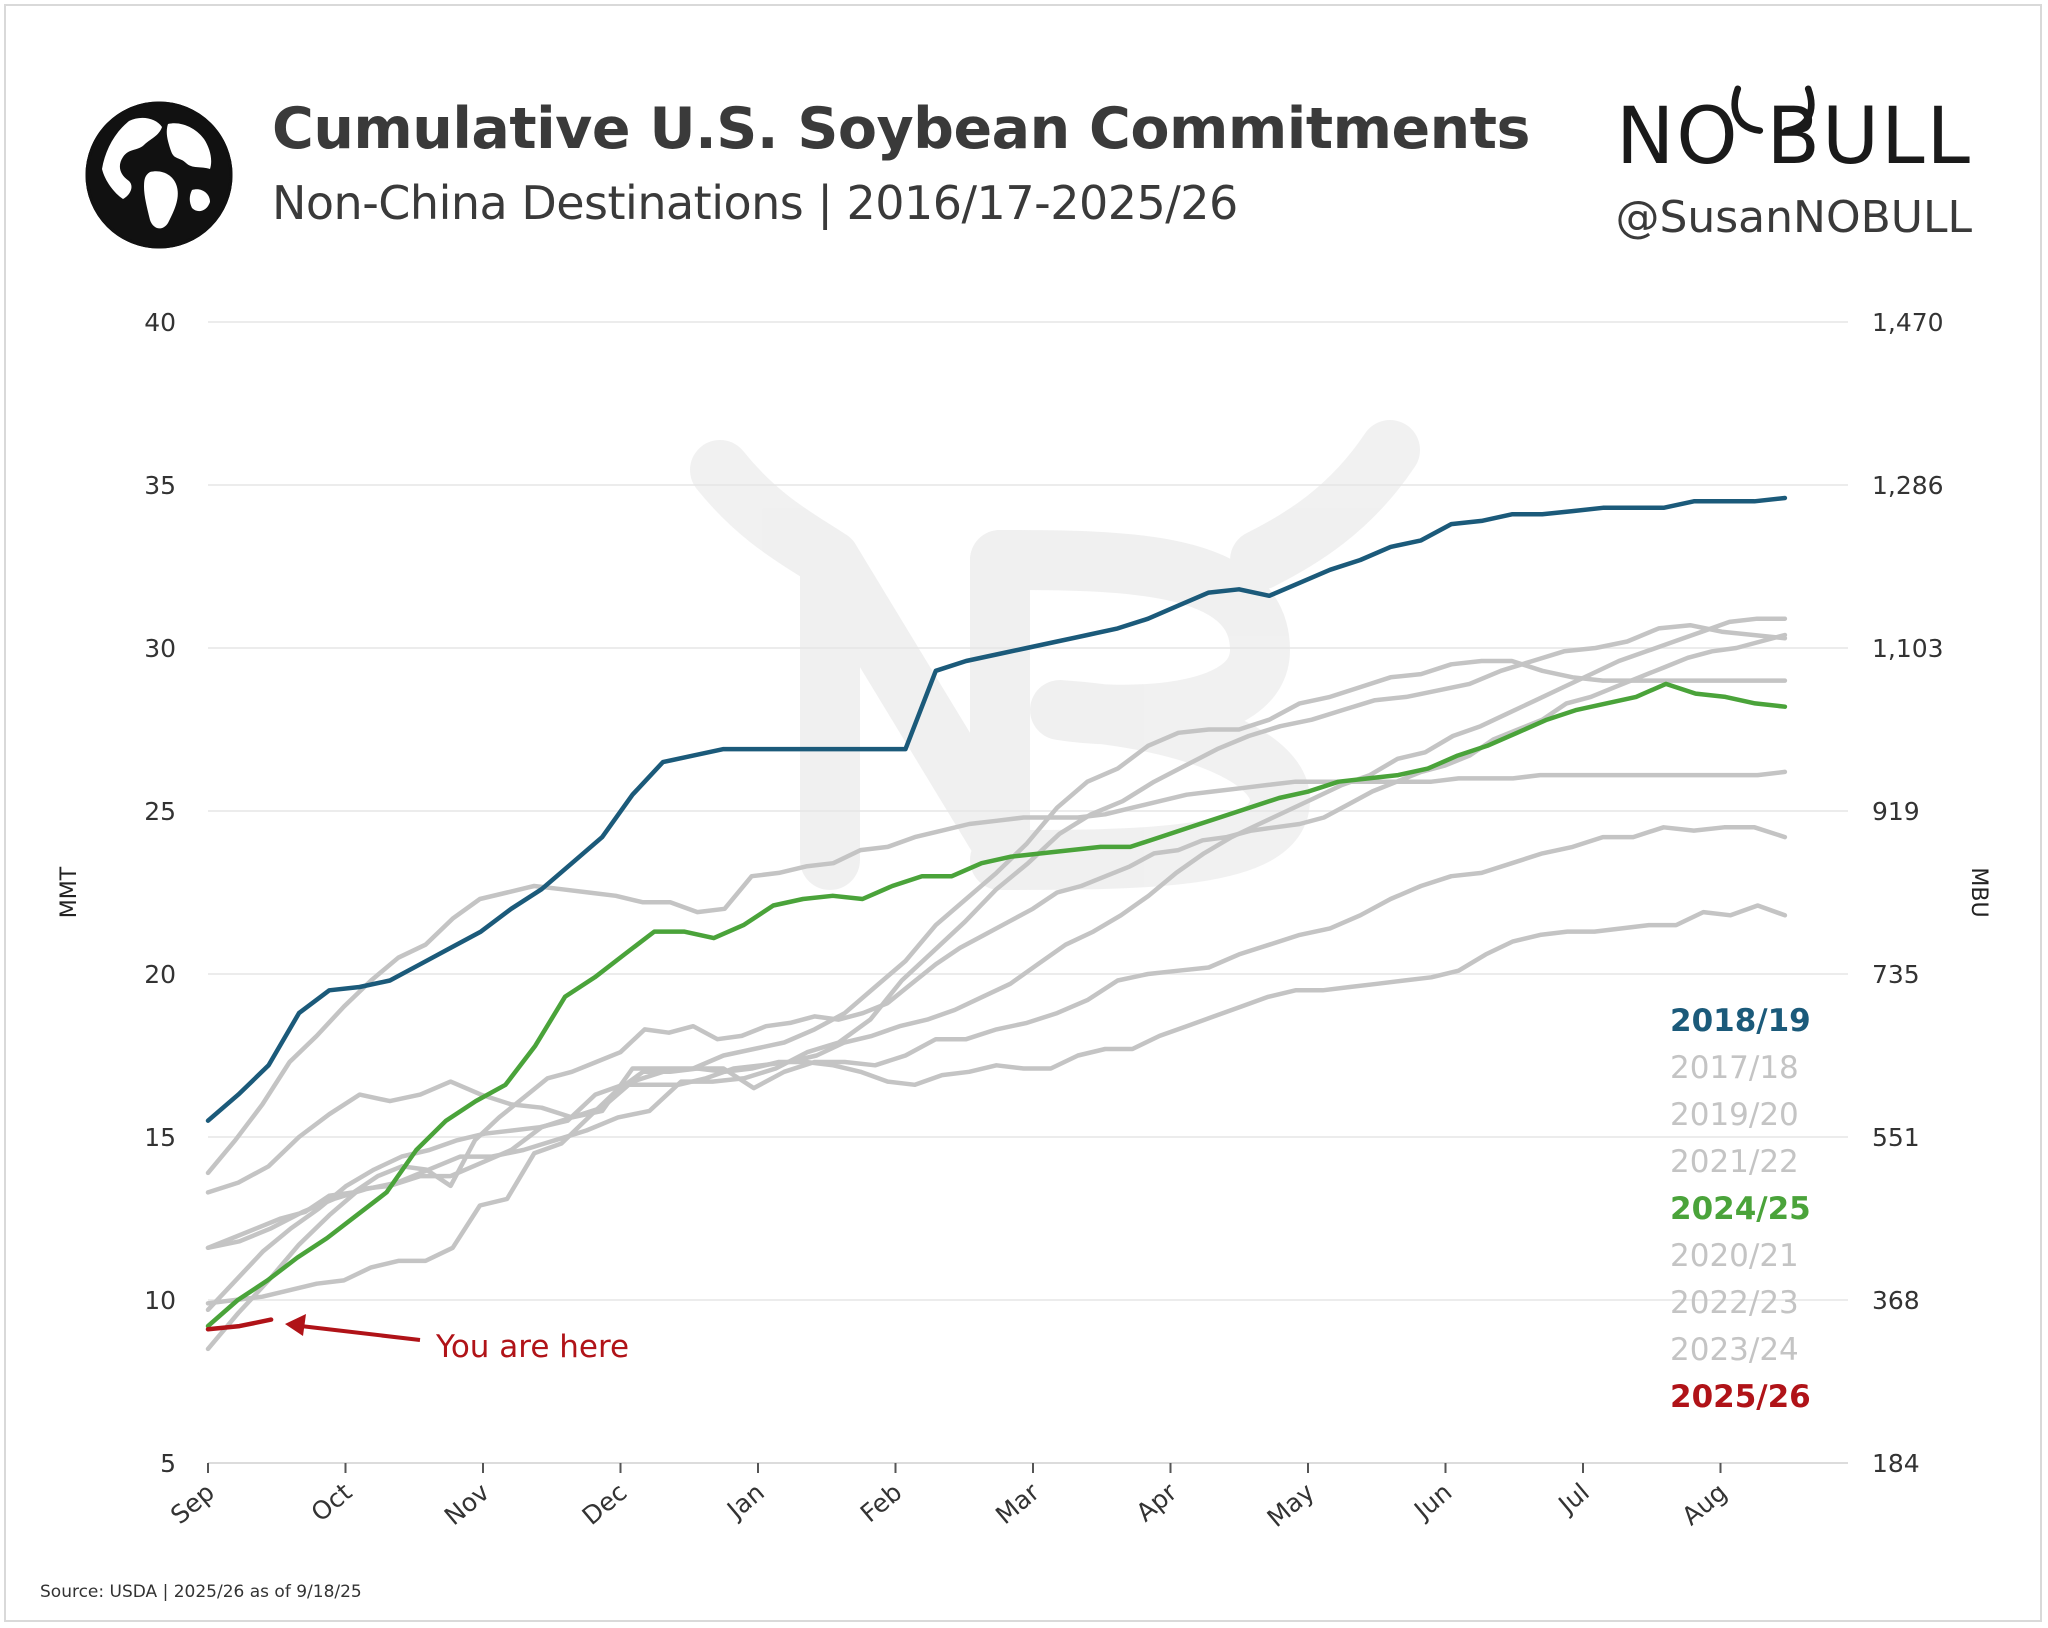  I want to click on source-note: Source: USDA | 2025/26 as of 9/18/25, so click(201, 1592).